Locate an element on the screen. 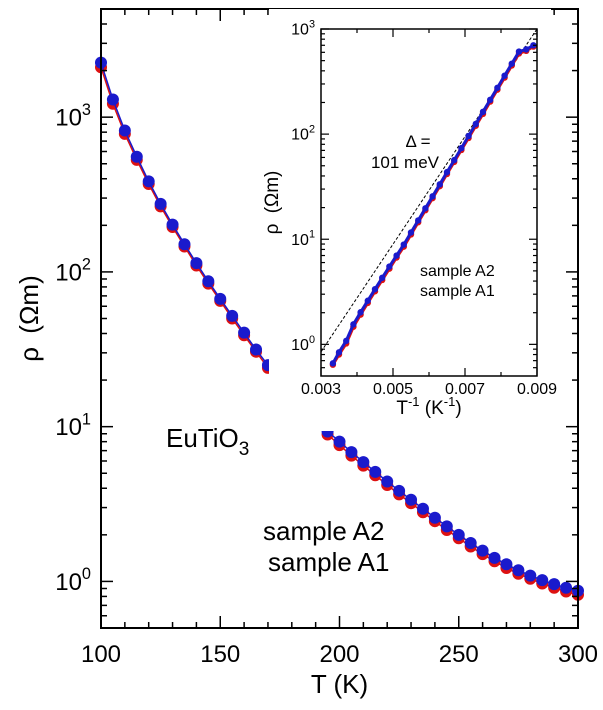 The height and width of the screenshot is (710, 603). inset-y-axis-label: ρ (Ωm) is located at coordinates (272, 203).